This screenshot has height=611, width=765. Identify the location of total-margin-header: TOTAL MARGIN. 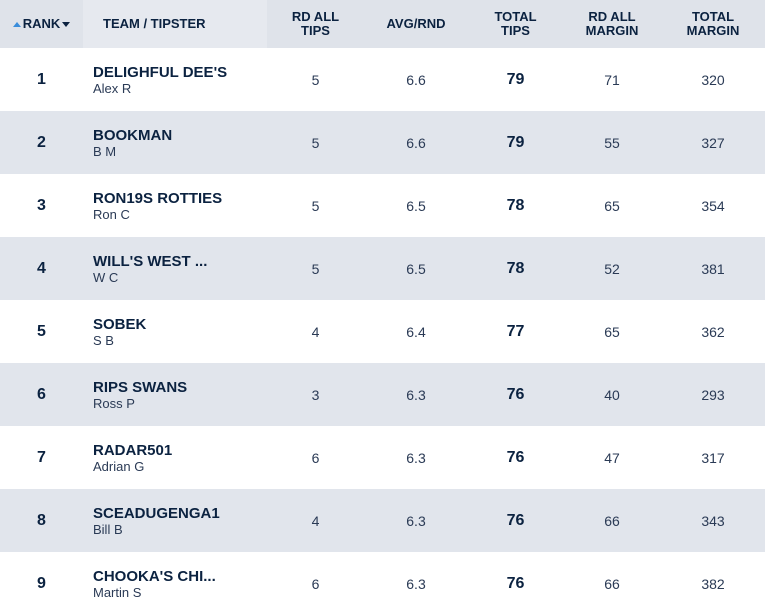
(713, 24).